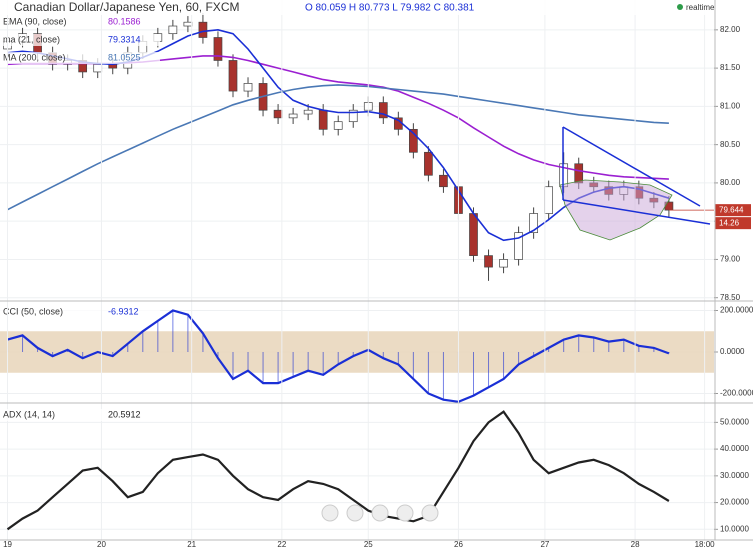  What do you see at coordinates (33, 311) in the screenshot?
I see `legend-label: CCI (50, close)` at bounding box center [33, 311].